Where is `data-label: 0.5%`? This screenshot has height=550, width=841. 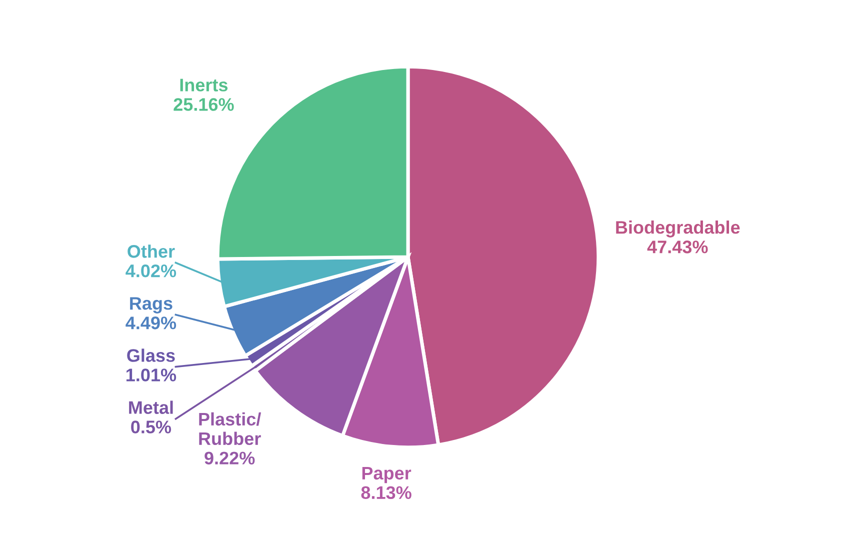 data-label: 0.5% is located at coordinates (151, 427).